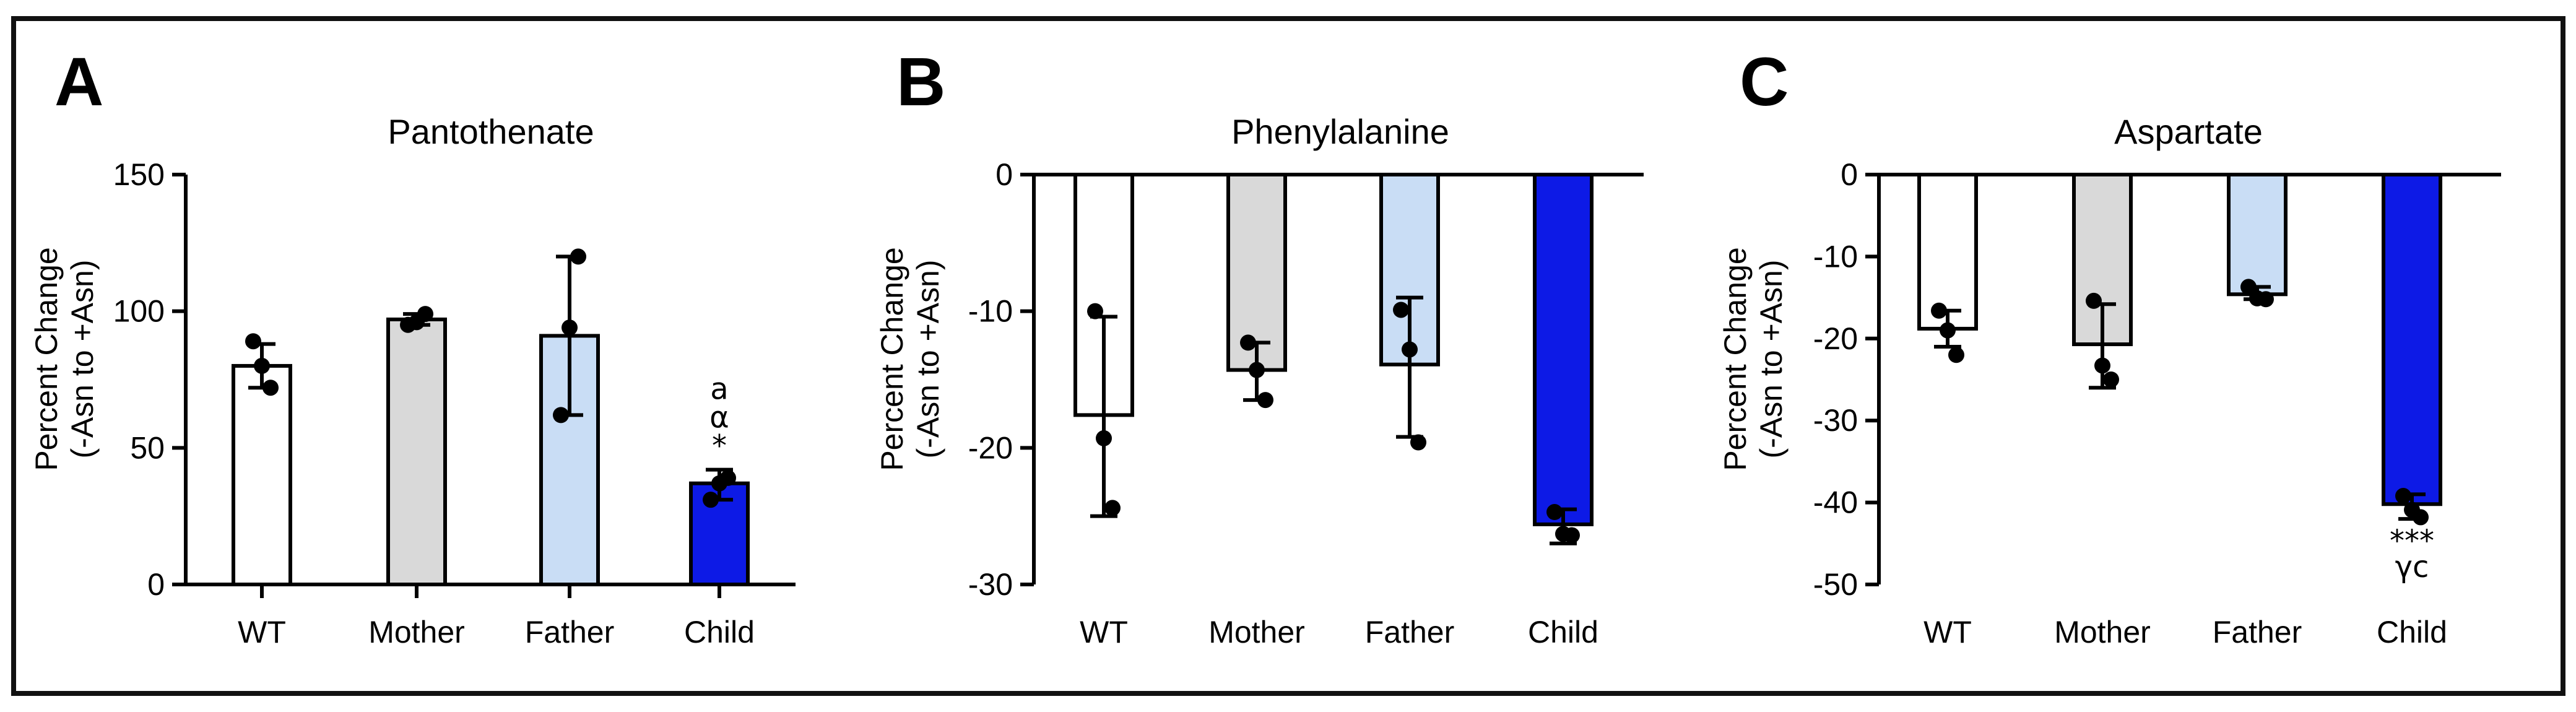 The width and height of the screenshot is (2576, 712). Describe the element at coordinates (2188, 131) in the screenshot. I see `chart-title: Aspartate` at that location.